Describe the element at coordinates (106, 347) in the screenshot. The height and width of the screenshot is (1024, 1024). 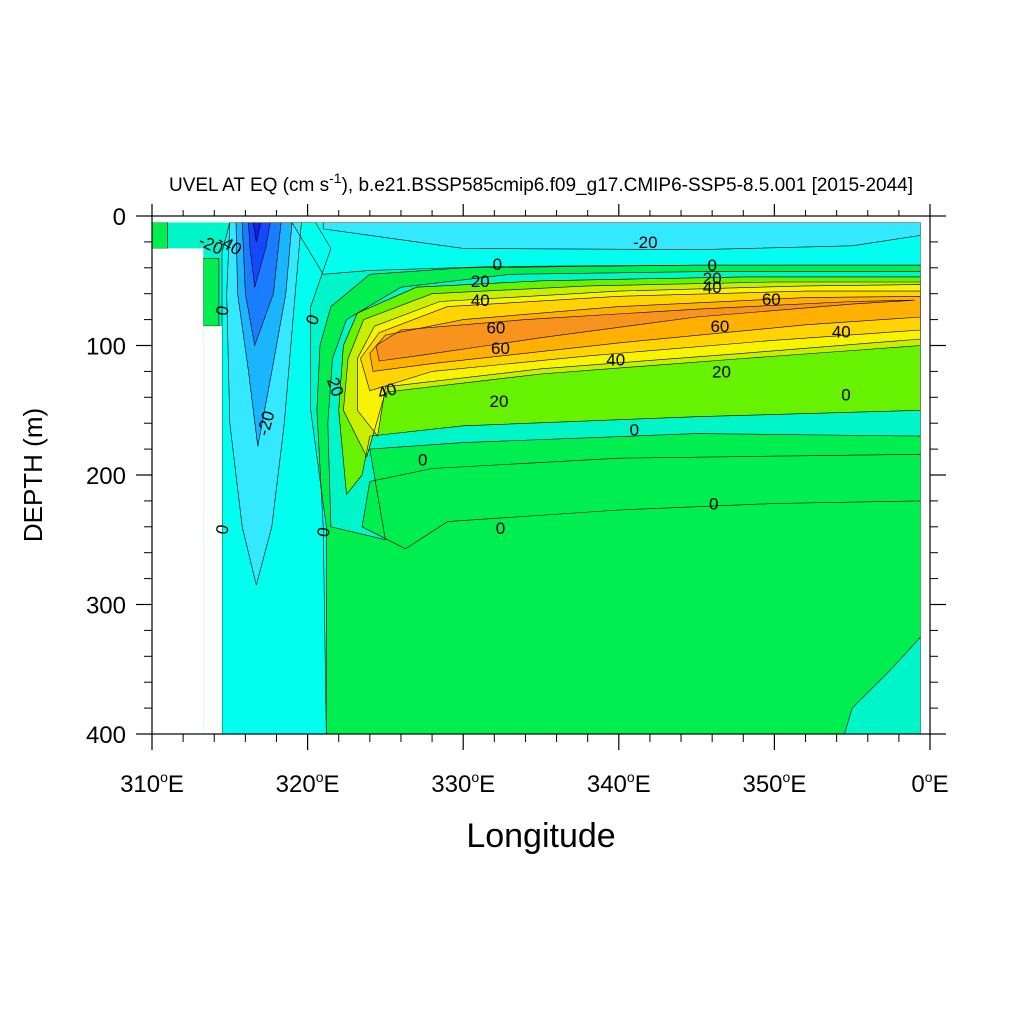
I see `y-tick-label-1: 100` at that location.